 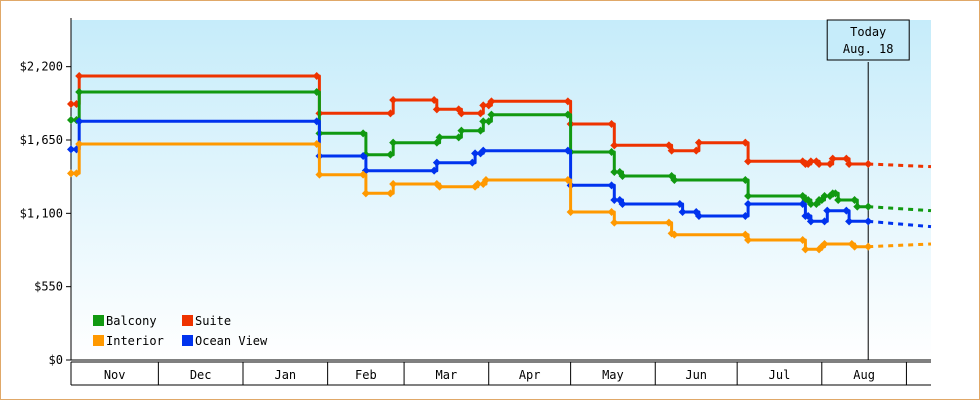 I want to click on month-label: Jul, so click(x=780, y=375).